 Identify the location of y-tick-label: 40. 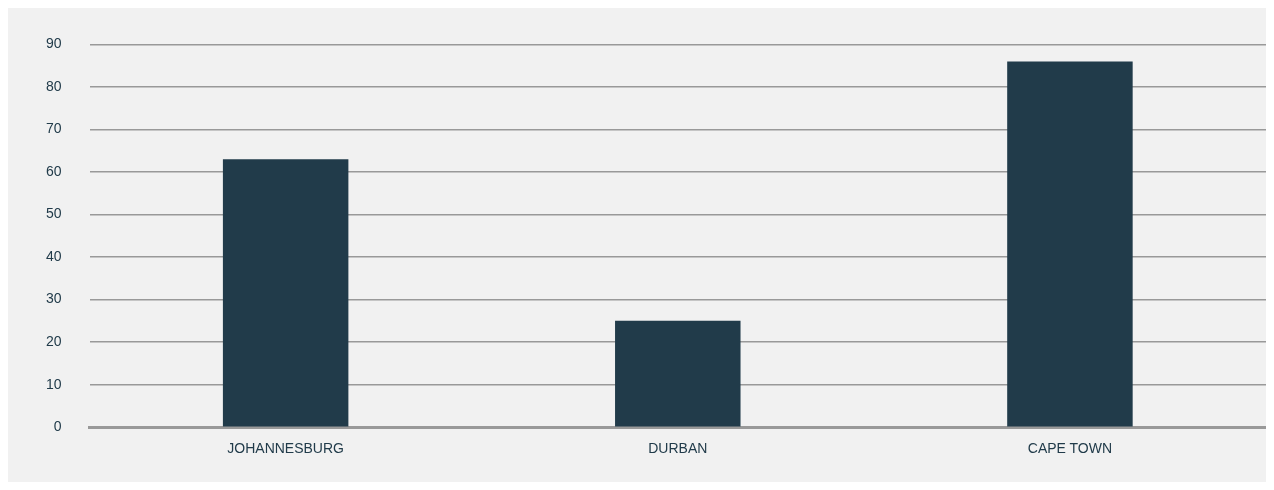
(53, 255).